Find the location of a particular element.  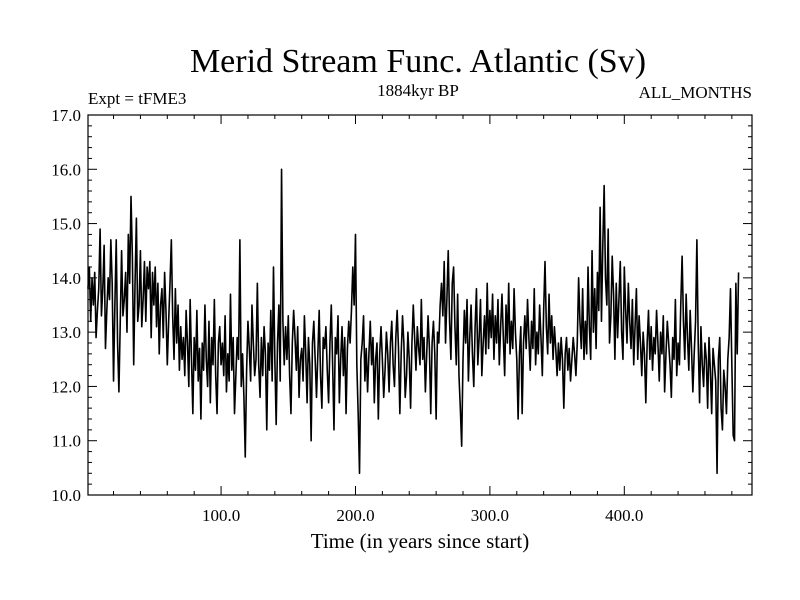

x-tick-label: 200.0 is located at coordinates (355, 515).